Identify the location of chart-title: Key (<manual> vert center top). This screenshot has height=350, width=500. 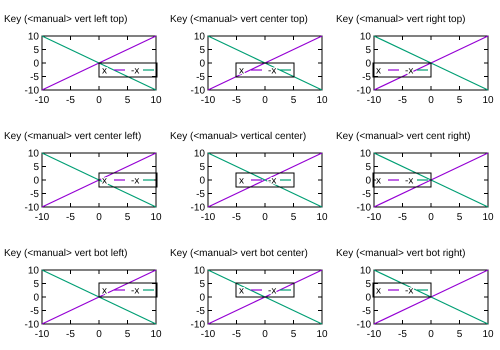
(239, 19).